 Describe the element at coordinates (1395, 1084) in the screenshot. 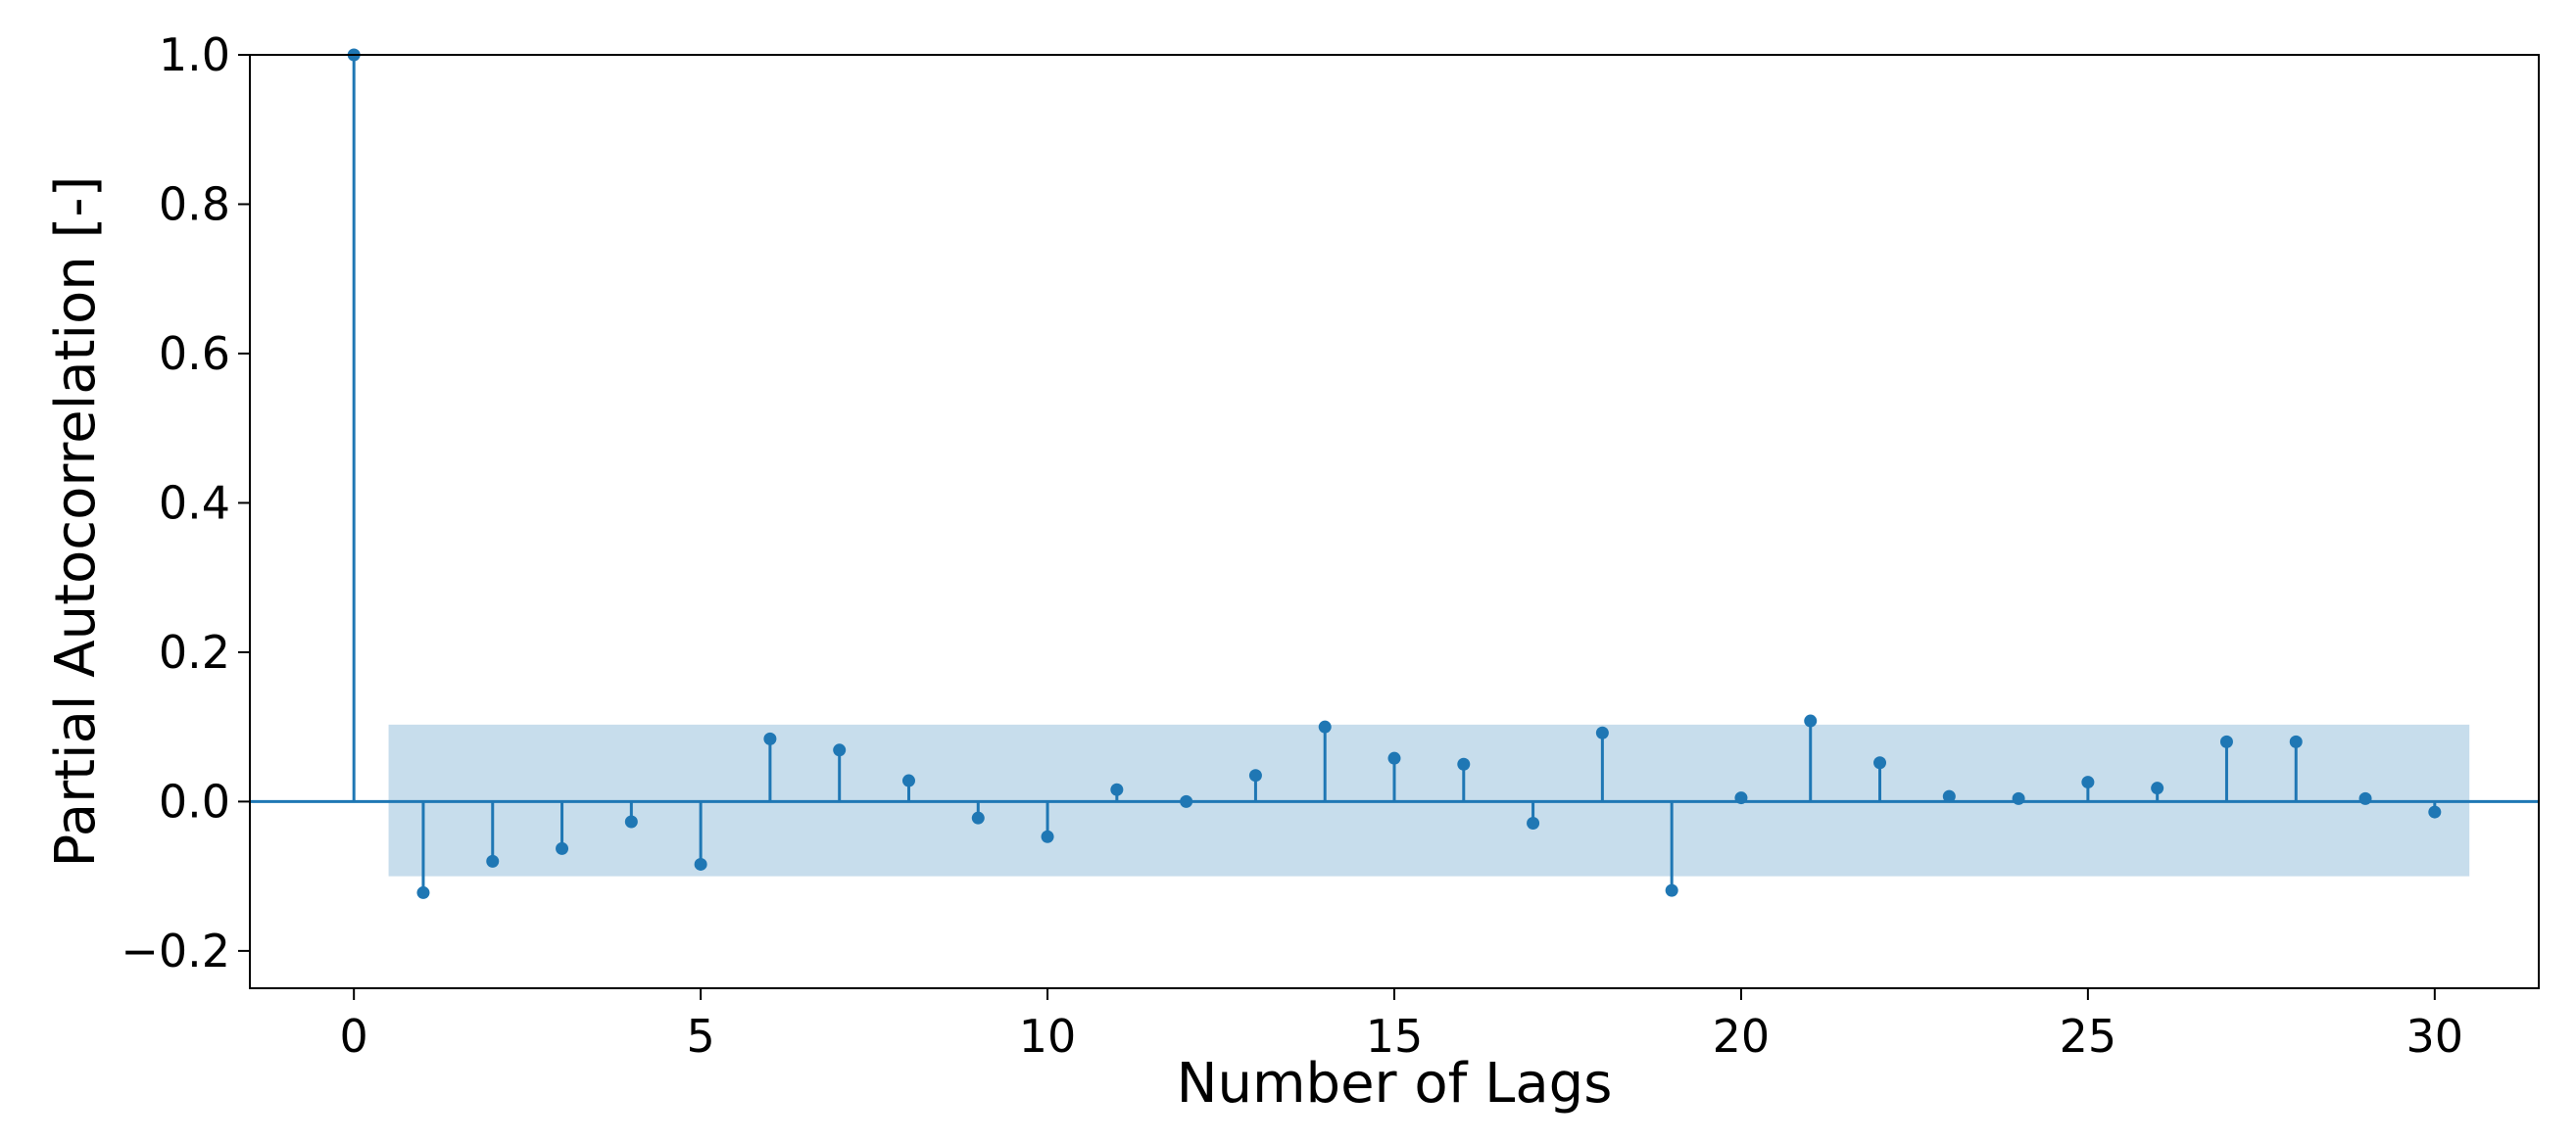

I see `x-axis-label: Number of Lags` at that location.